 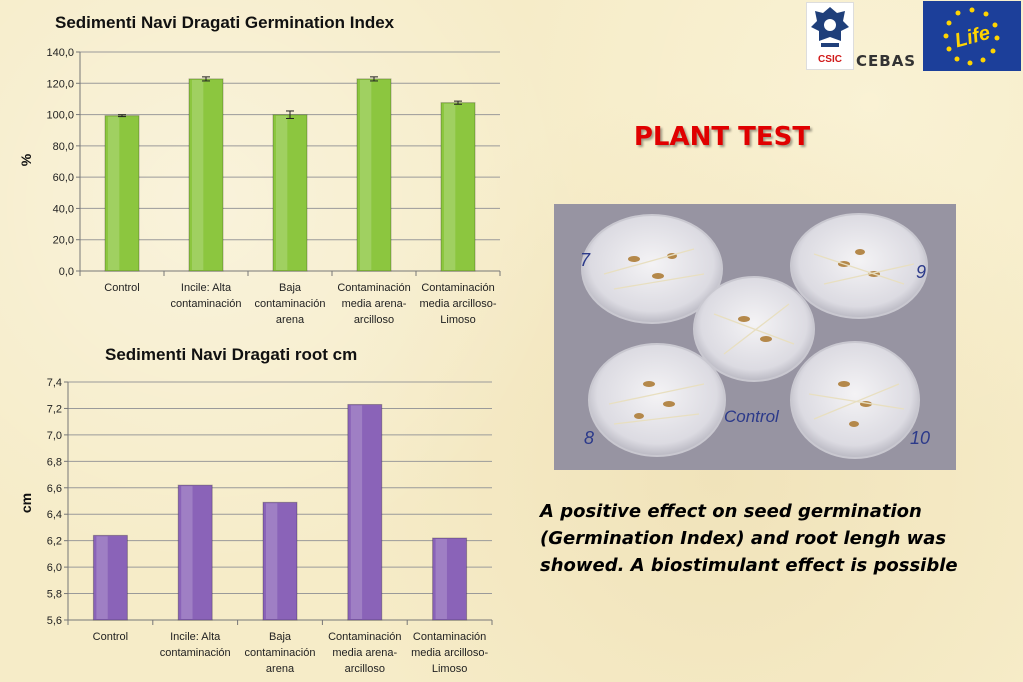 I want to click on y-tick-label: 7,4, so click(x=54, y=383).